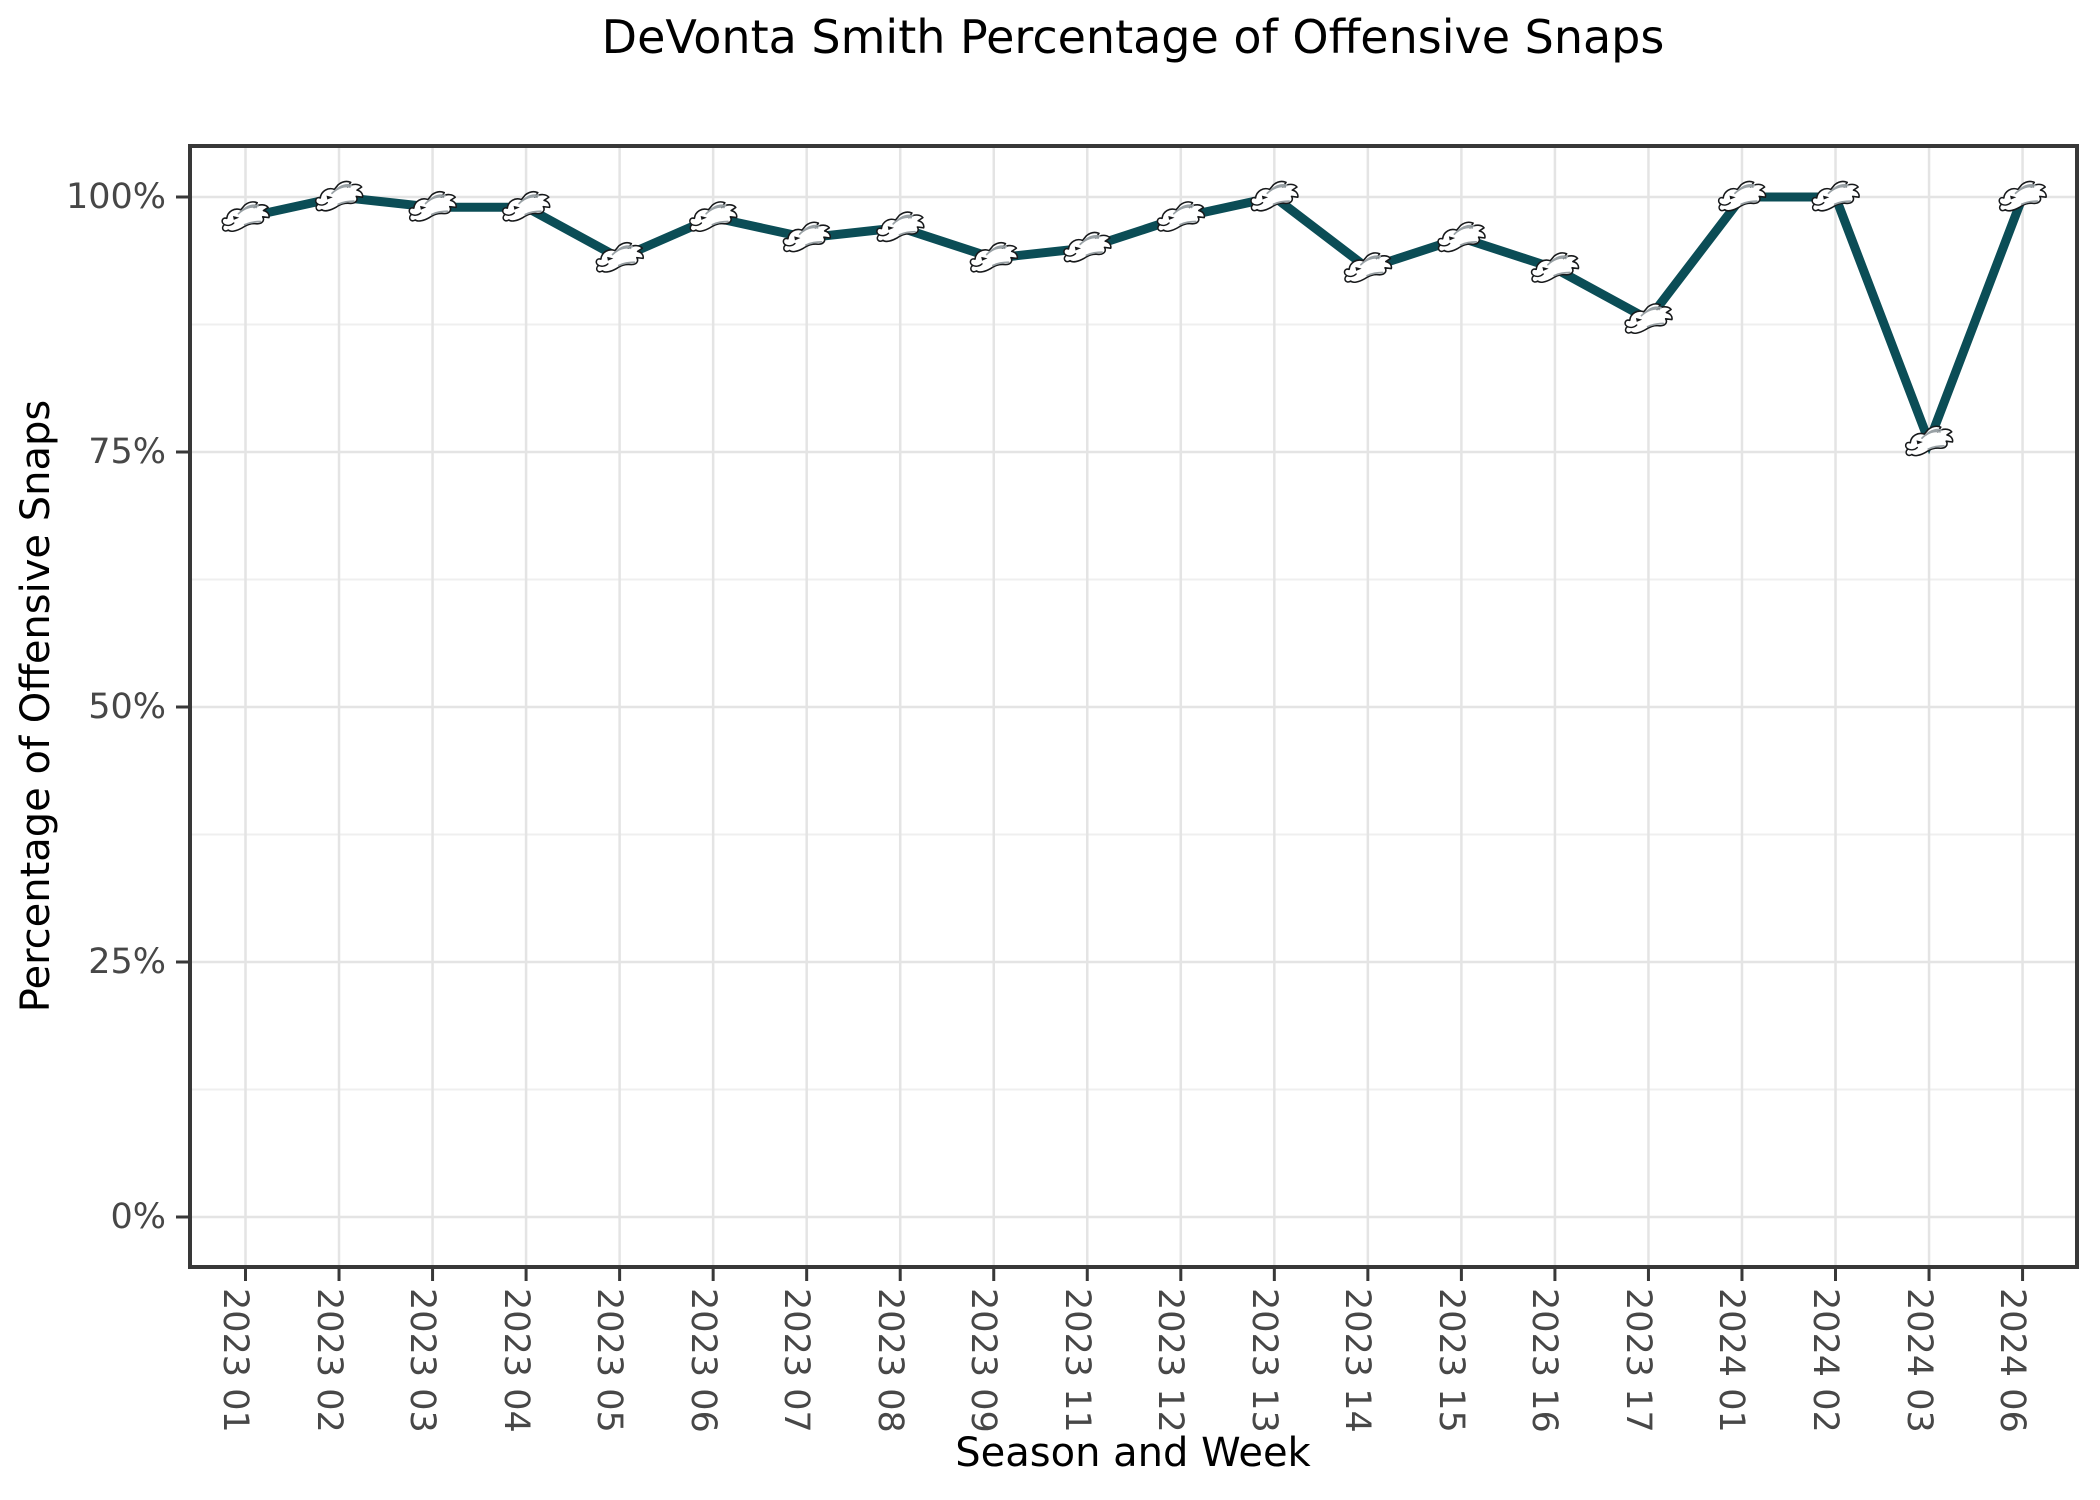 This screenshot has height=1500, width=2100. Describe the element at coordinates (127, 961) in the screenshot. I see `y-tick-label: 25%` at that location.